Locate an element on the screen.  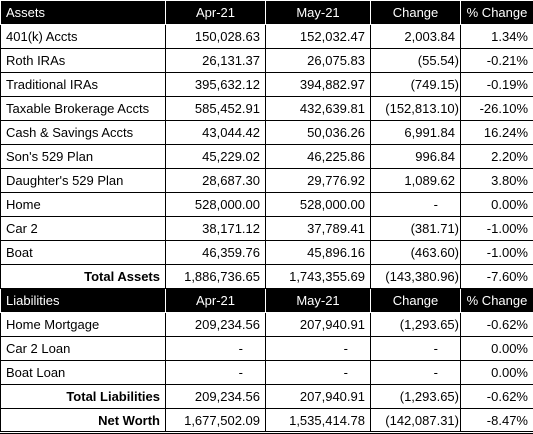
table-row: Car 2 Loan---0.00% is located at coordinates (267, 349).